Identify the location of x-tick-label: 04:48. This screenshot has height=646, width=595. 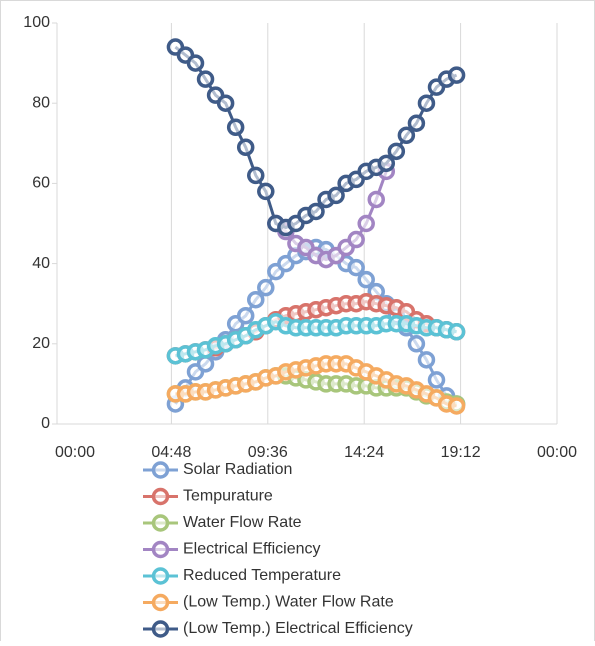
(171, 452).